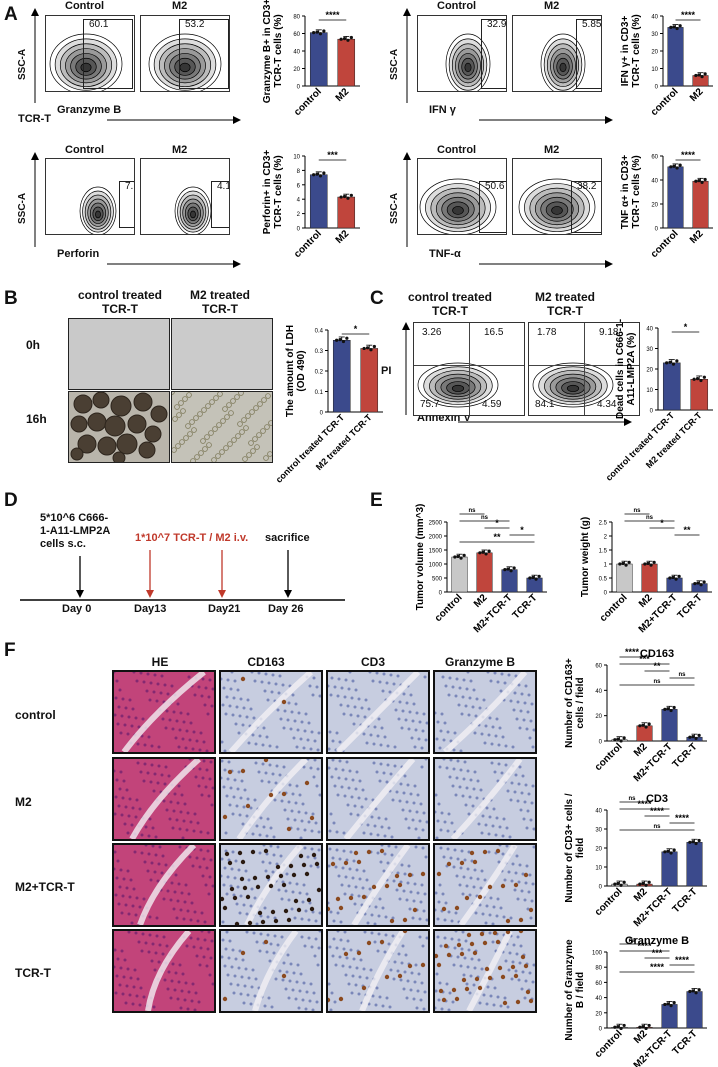  Describe the element at coordinates (11, 14) in the screenshot. I see `panel-label-a: A` at that location.